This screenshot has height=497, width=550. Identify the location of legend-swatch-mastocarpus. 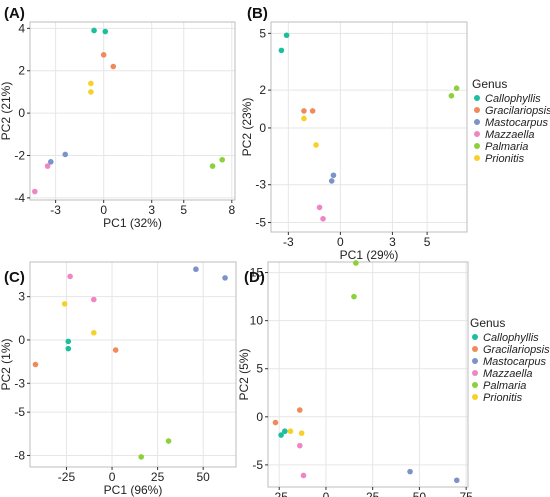
(475, 361).